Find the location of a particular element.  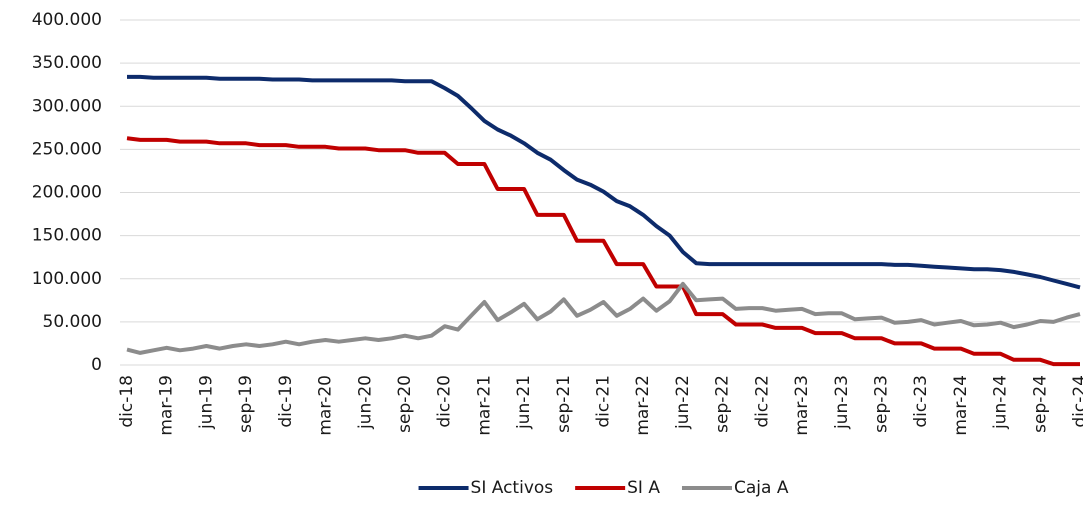

x-tick-label: sep-21 is located at coordinates (564, 404).